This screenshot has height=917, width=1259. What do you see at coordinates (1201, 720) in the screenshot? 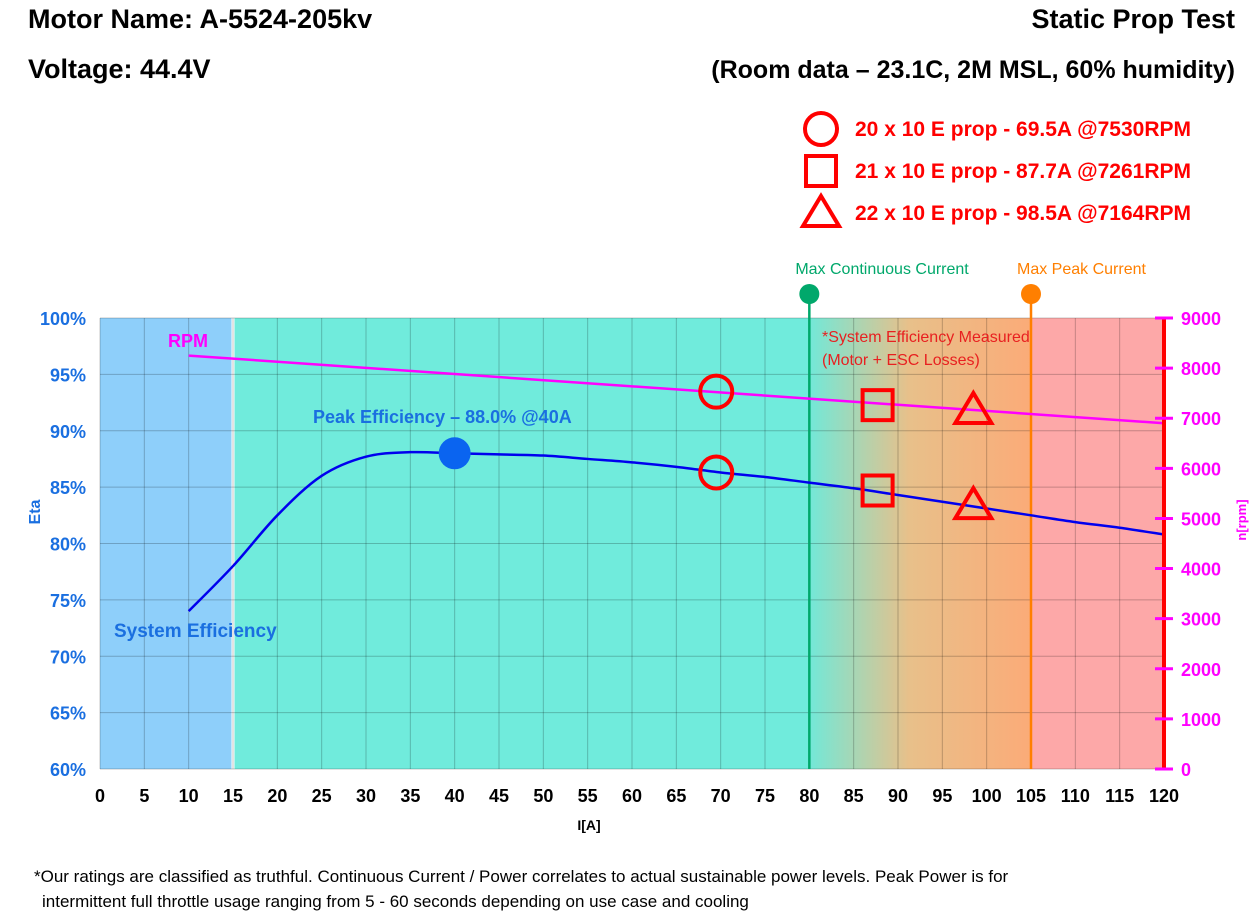
I see `right-axis-tick-label: 1000` at bounding box center [1201, 720].